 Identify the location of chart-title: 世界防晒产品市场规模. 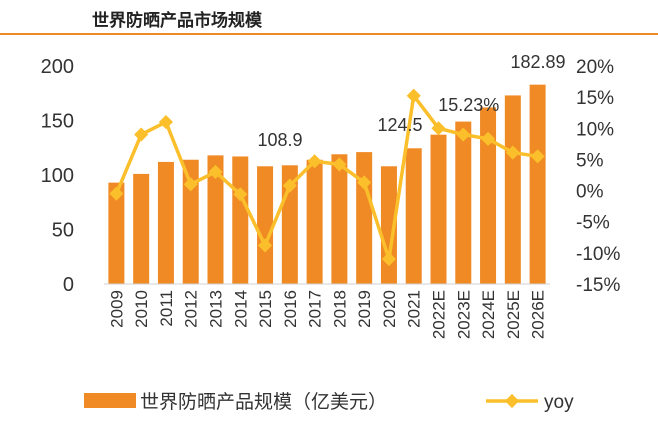
(177, 21).